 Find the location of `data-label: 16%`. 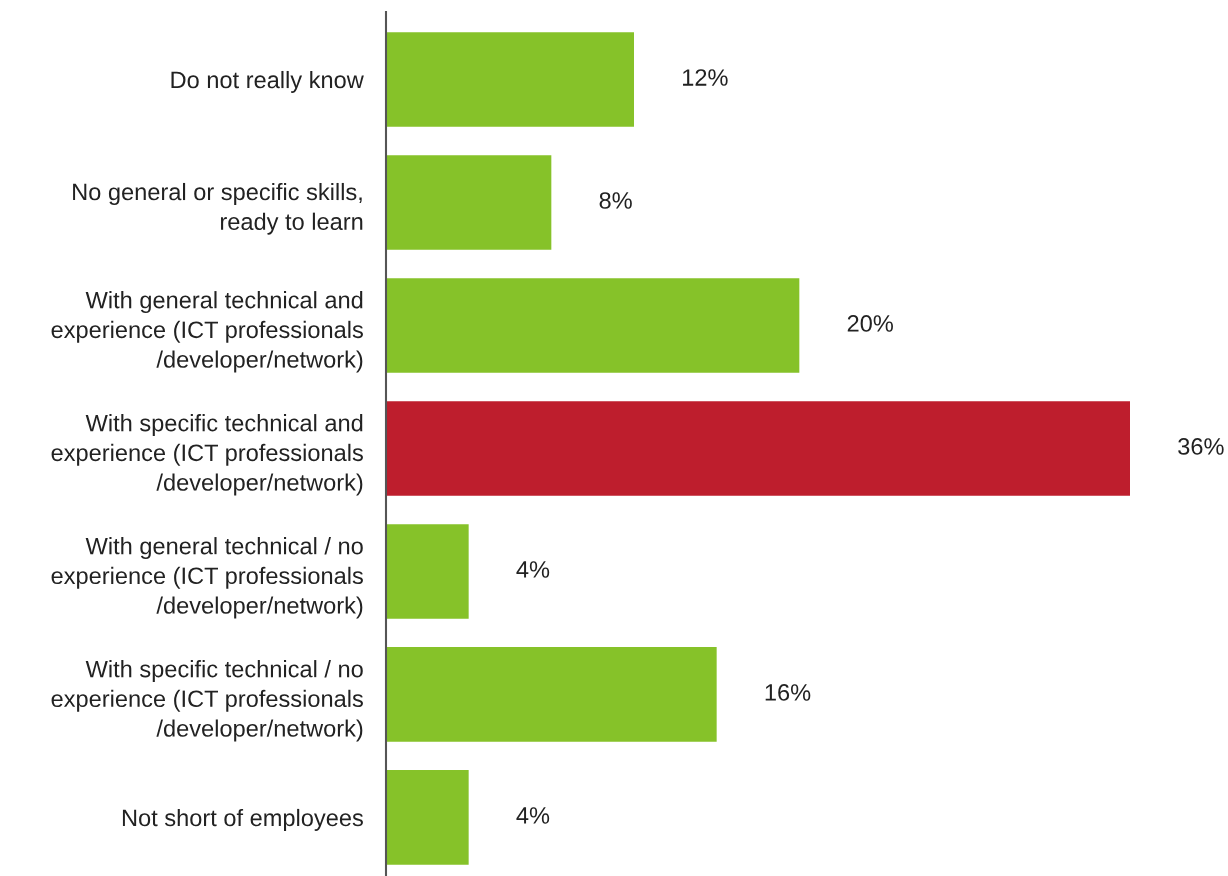

data-label: 16% is located at coordinates (788, 692).